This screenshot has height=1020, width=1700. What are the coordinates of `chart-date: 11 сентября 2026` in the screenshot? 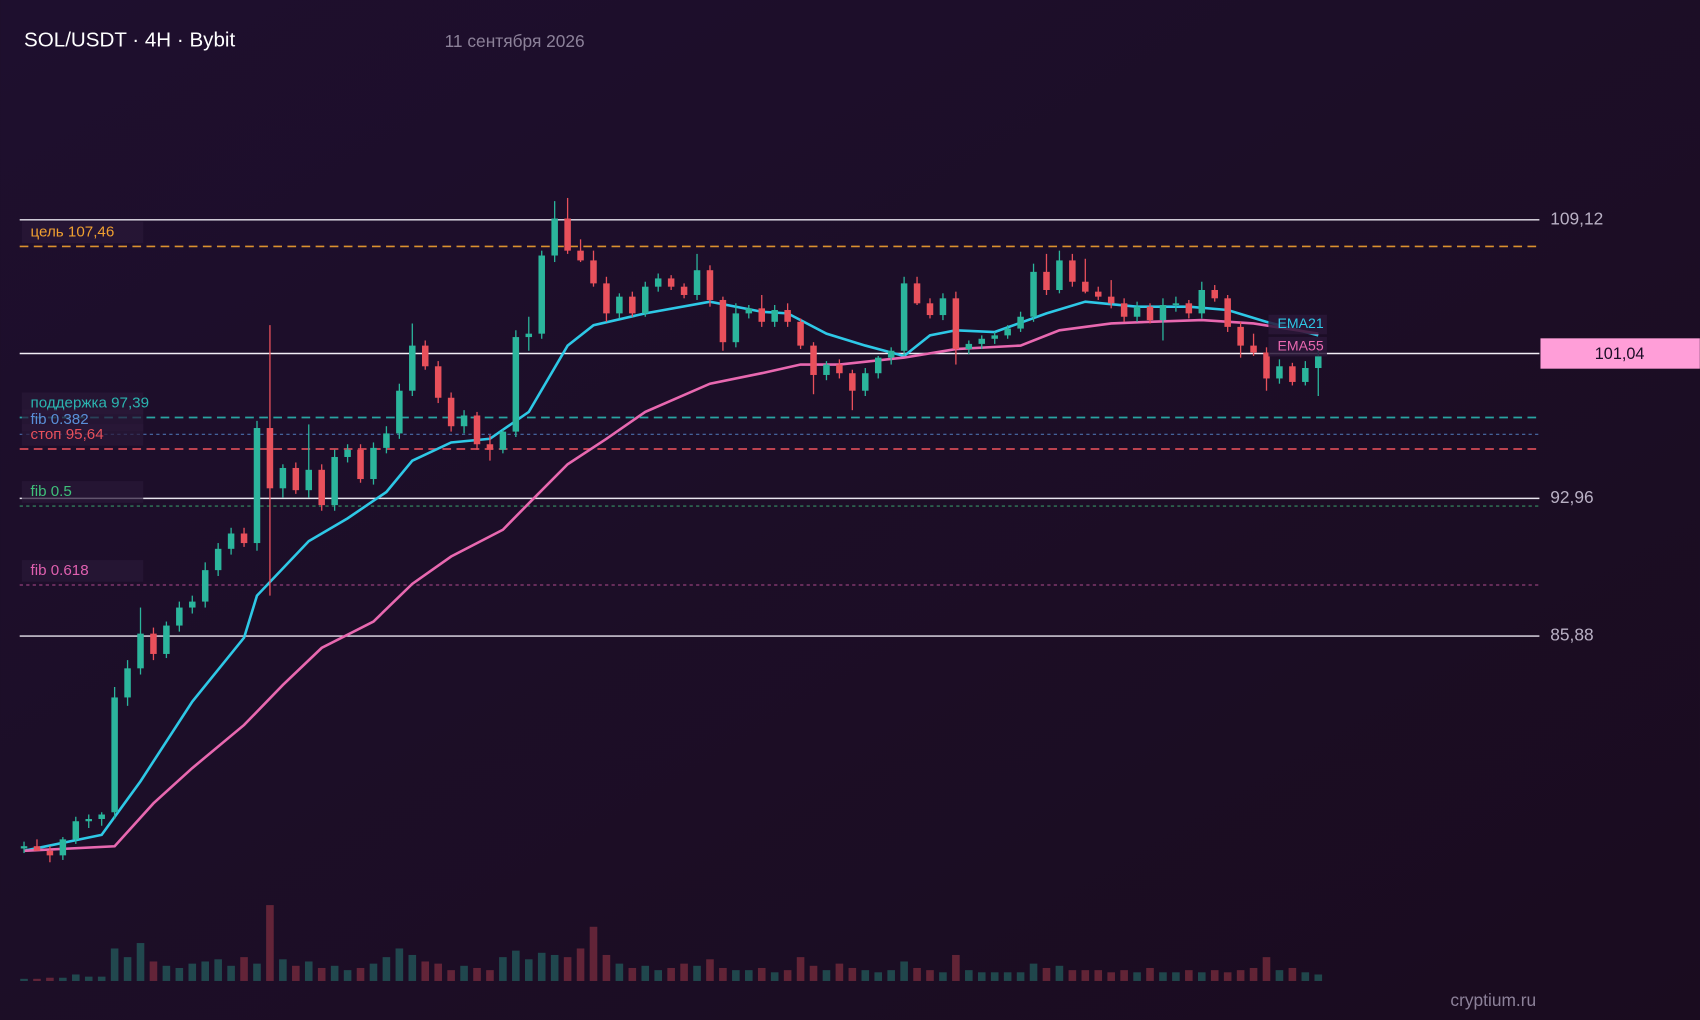 It's located at (515, 41).